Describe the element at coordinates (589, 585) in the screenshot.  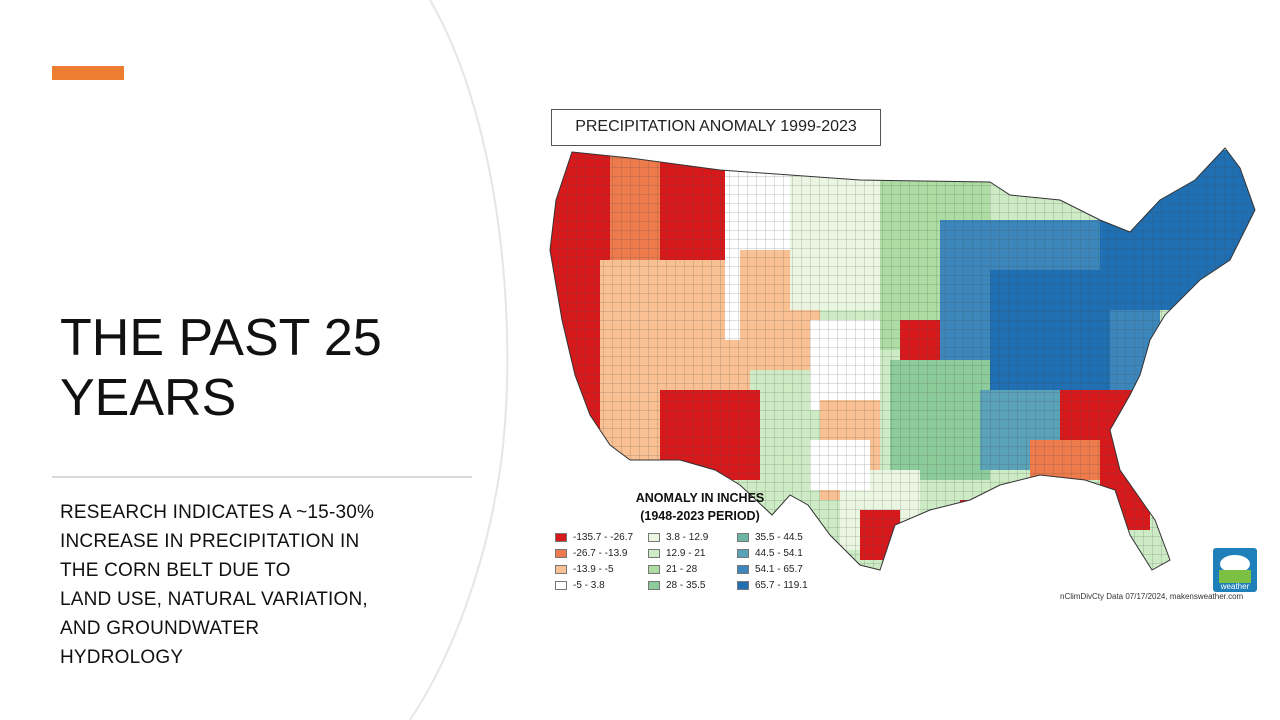
I see `legend-label: -5 - 3.8` at that location.